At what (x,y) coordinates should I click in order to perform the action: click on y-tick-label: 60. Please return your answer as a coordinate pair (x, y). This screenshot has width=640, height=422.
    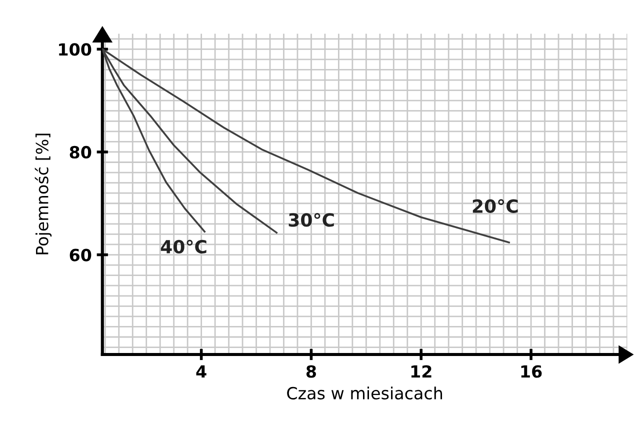
    Looking at the image, I should click on (81, 255).